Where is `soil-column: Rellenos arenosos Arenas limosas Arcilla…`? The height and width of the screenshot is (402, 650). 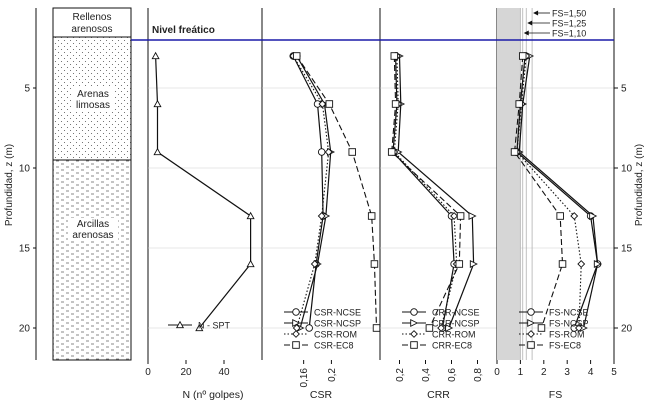
soil-column: Rellenos arenosos Arenas limosas Arcilla… is located at coordinates (92, 184).